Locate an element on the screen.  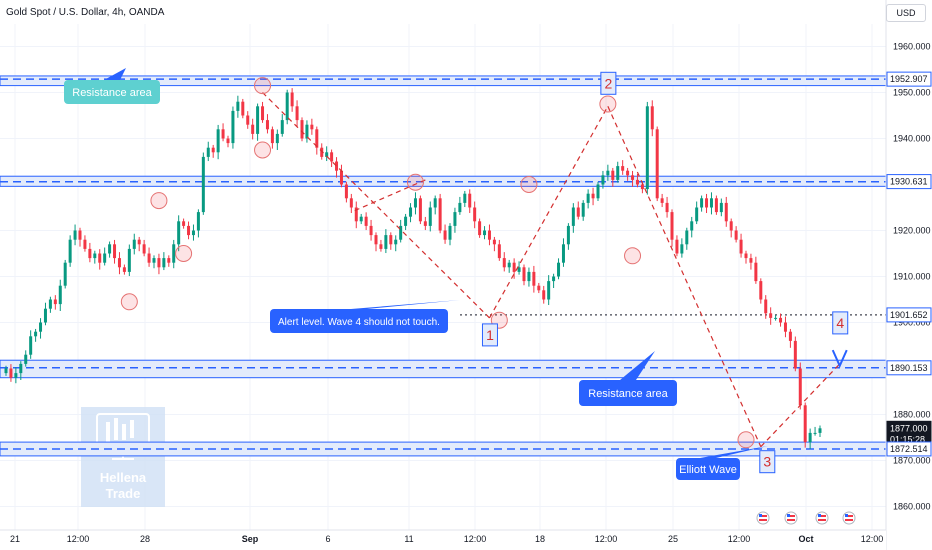
currency-selector: USD is located at coordinates (906, 13).